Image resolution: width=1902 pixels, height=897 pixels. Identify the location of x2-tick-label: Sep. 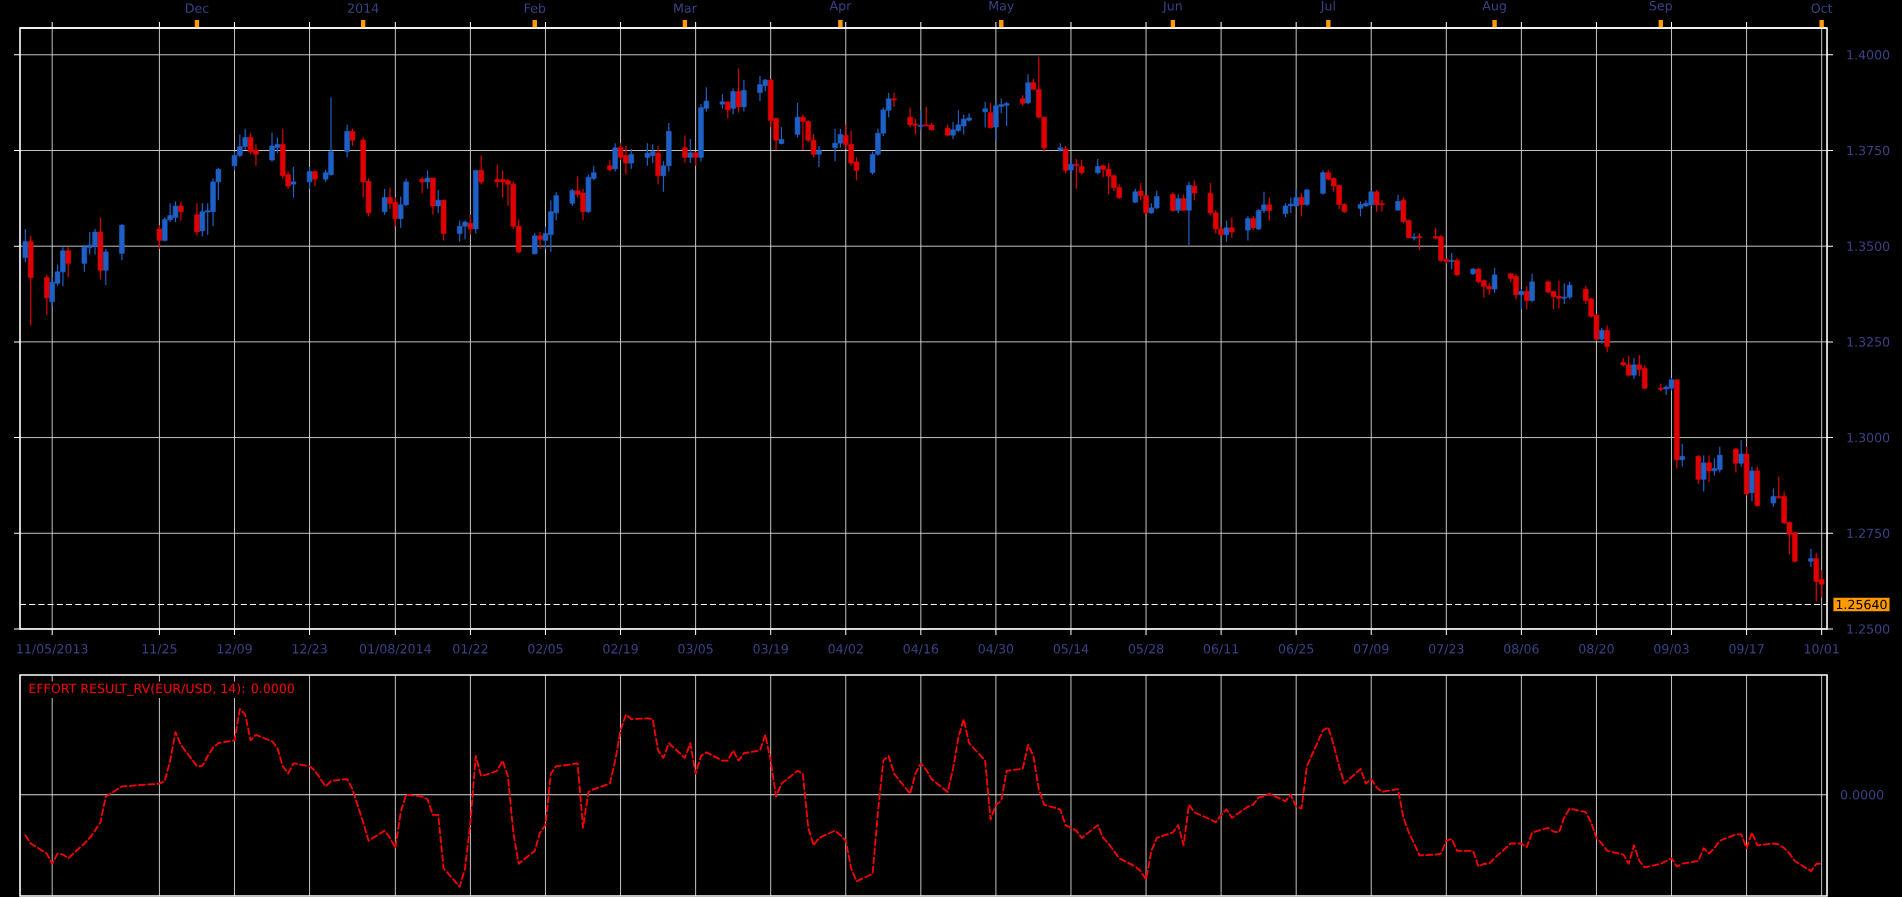
(1660, 6).